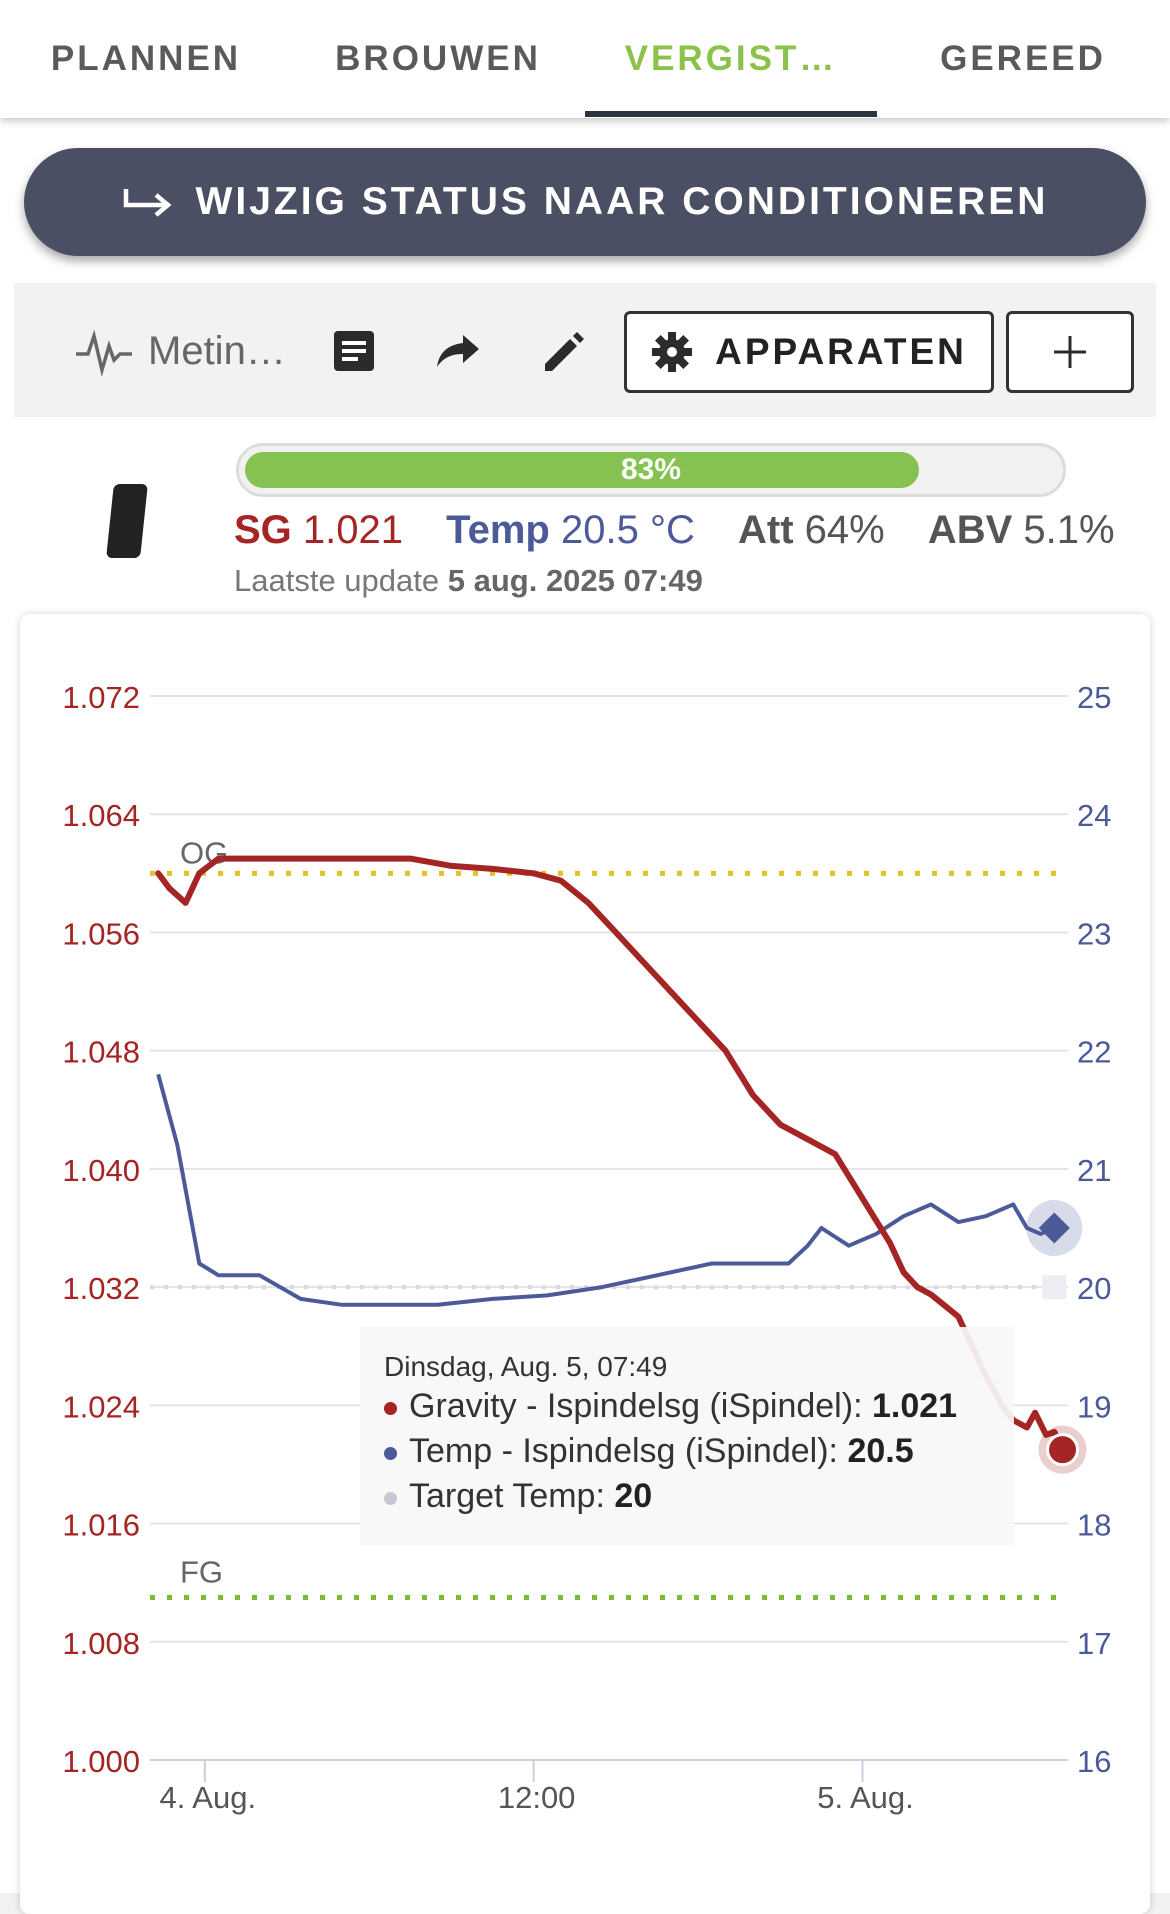  Describe the element at coordinates (1094, 1643) in the screenshot. I see `right-axis-tick-label: 17` at that location.